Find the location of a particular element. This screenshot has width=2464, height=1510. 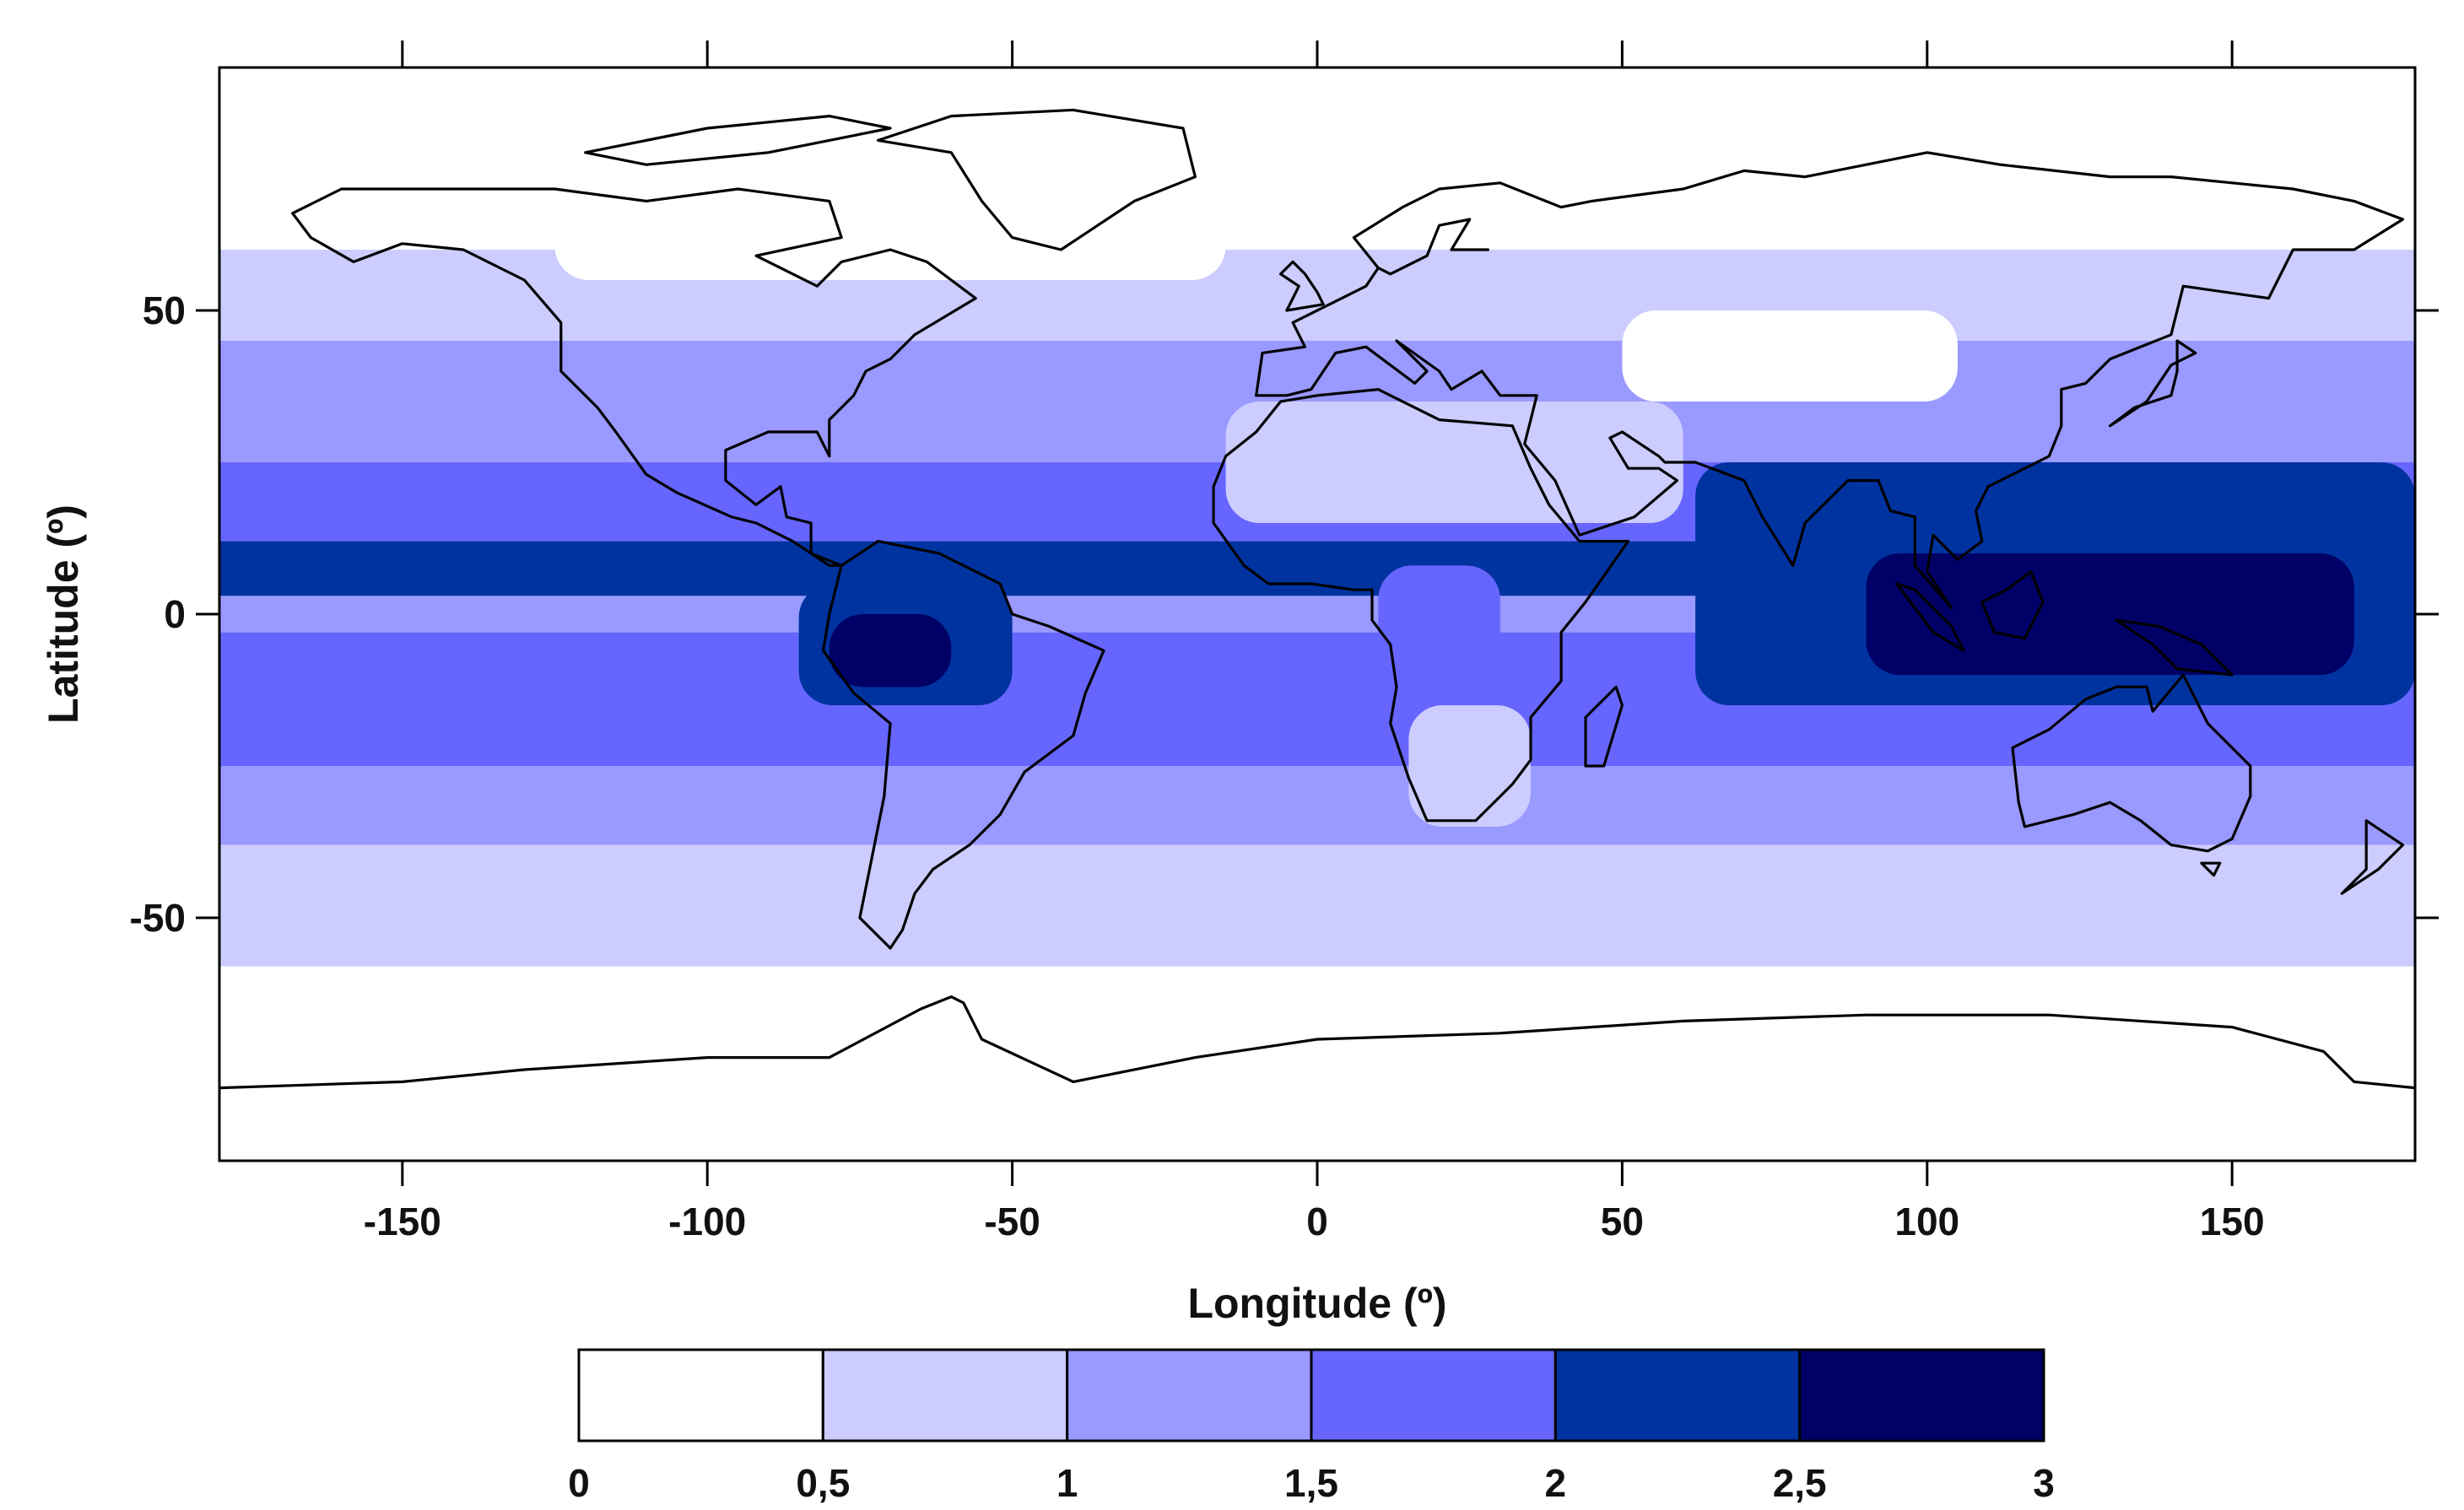

y-tick-label: -50 is located at coordinates (158, 918).